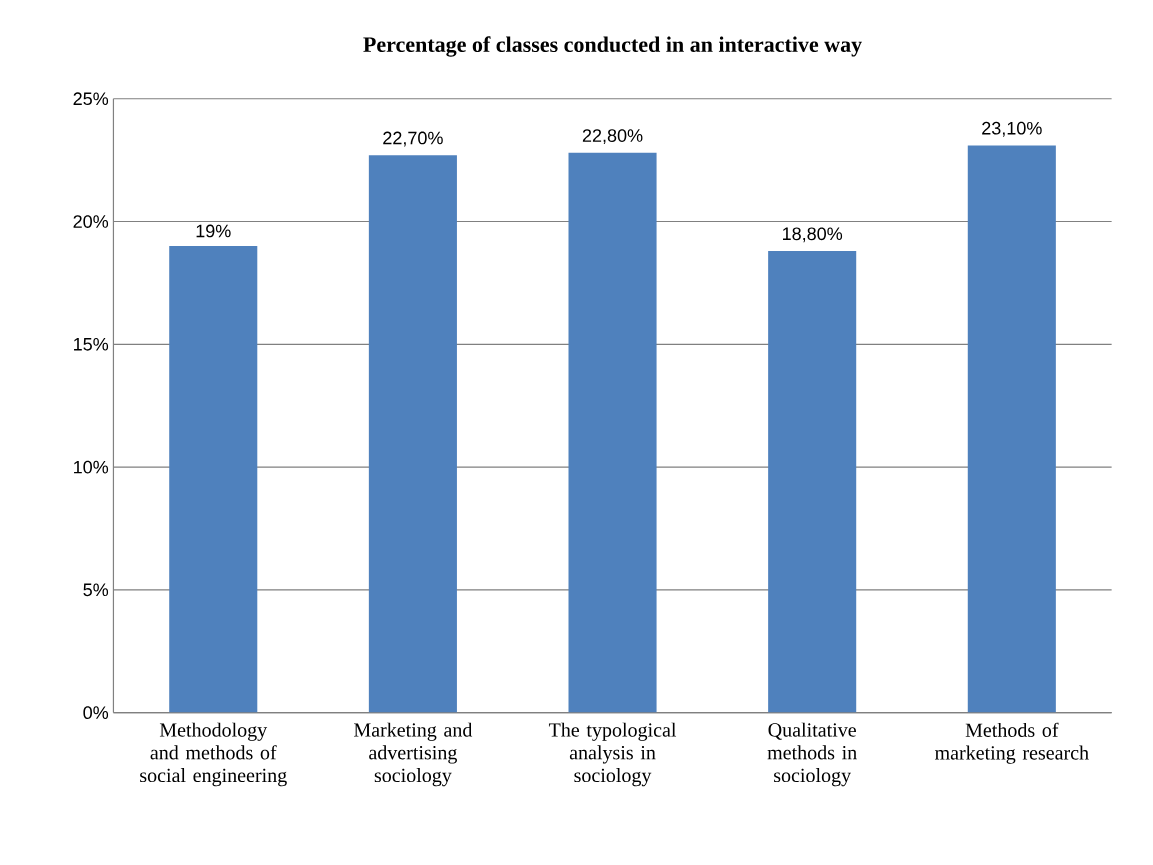 This screenshot has width=1153, height=865. I want to click on y-tick-label: 25%, so click(91, 99).